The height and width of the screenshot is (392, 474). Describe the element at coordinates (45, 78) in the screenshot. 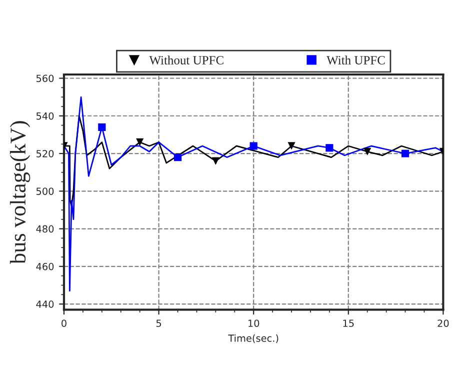

I see `y-tick-label: 560` at that location.